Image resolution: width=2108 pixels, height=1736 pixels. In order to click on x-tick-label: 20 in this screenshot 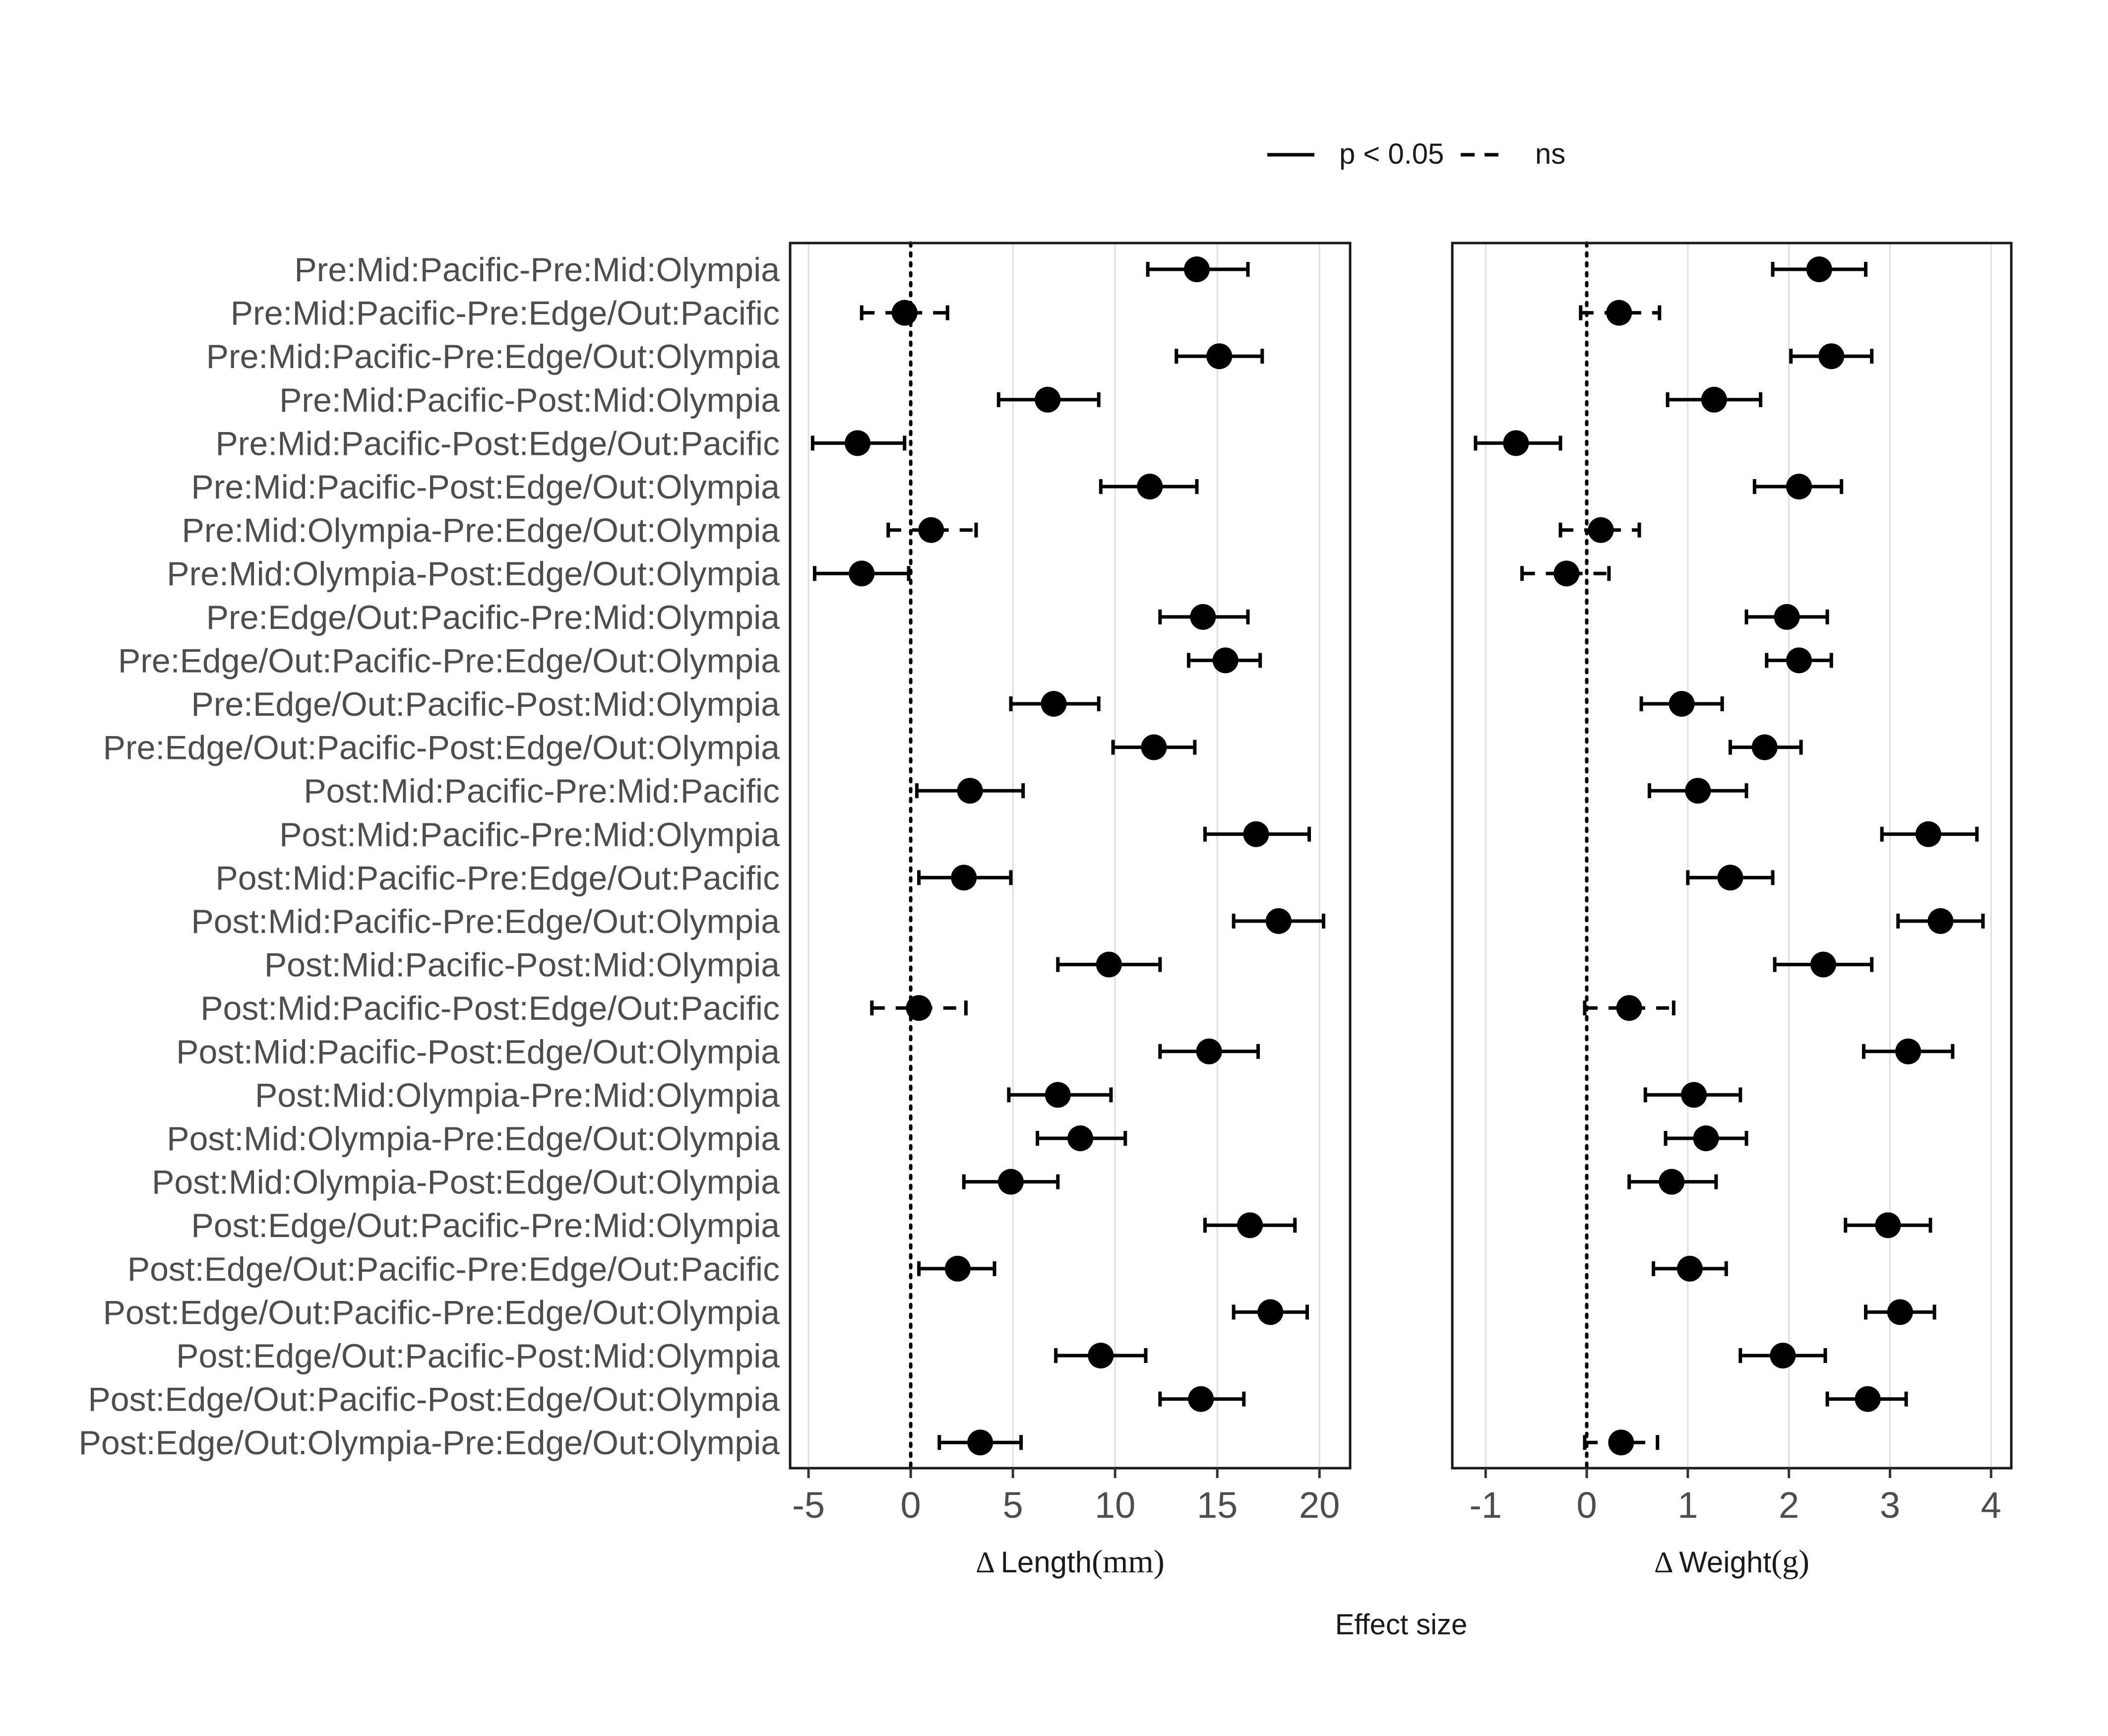, I will do `click(1319, 1505)`.